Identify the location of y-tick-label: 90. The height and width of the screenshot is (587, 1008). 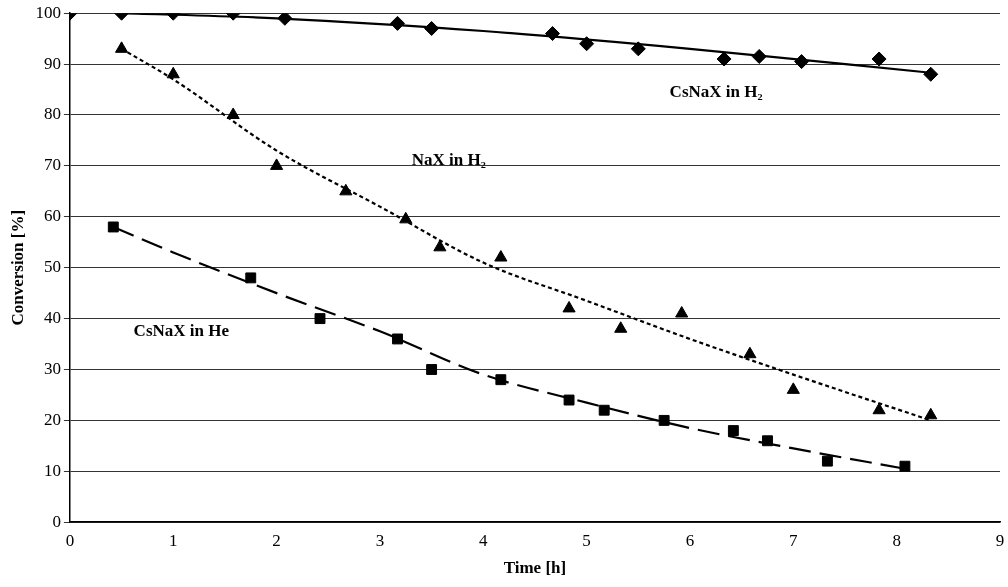
(52, 63).